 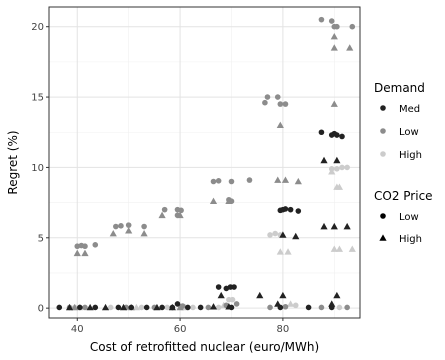 I want to click on x-axis: 40 60 80, so click(x=180, y=326).